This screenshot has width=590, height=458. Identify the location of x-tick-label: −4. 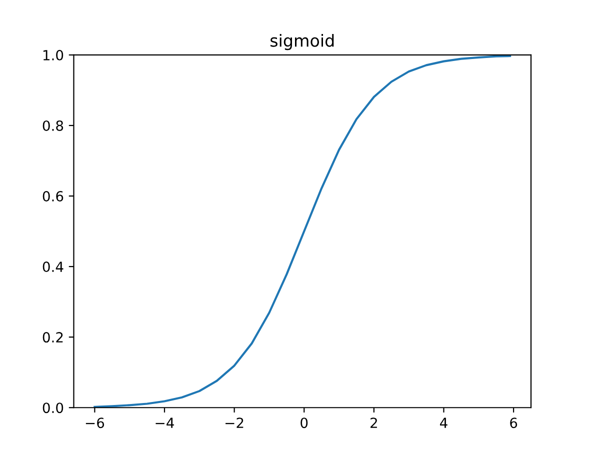
(165, 423).